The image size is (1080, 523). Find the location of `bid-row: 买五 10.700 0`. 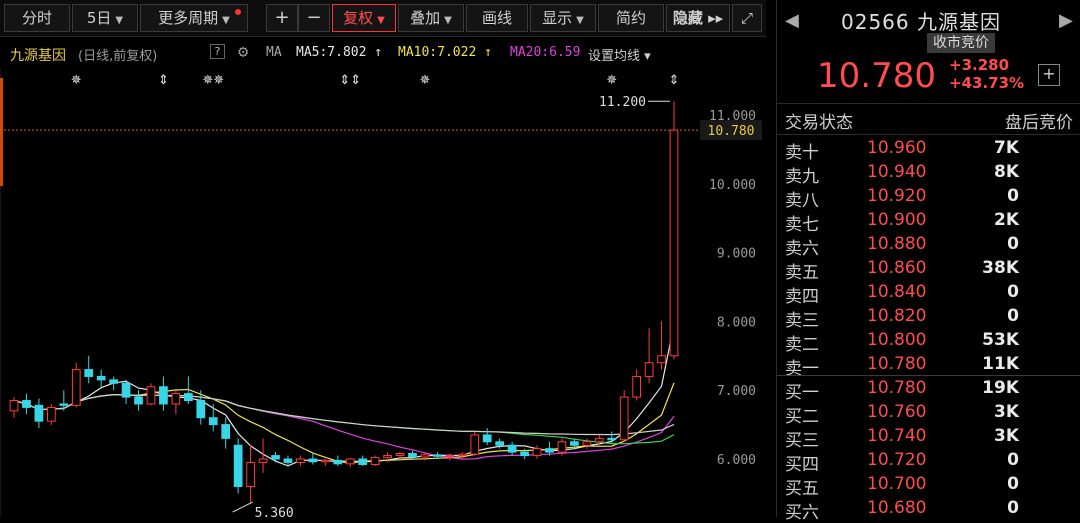

bid-row: 买五 10.700 0 is located at coordinates (928, 486).